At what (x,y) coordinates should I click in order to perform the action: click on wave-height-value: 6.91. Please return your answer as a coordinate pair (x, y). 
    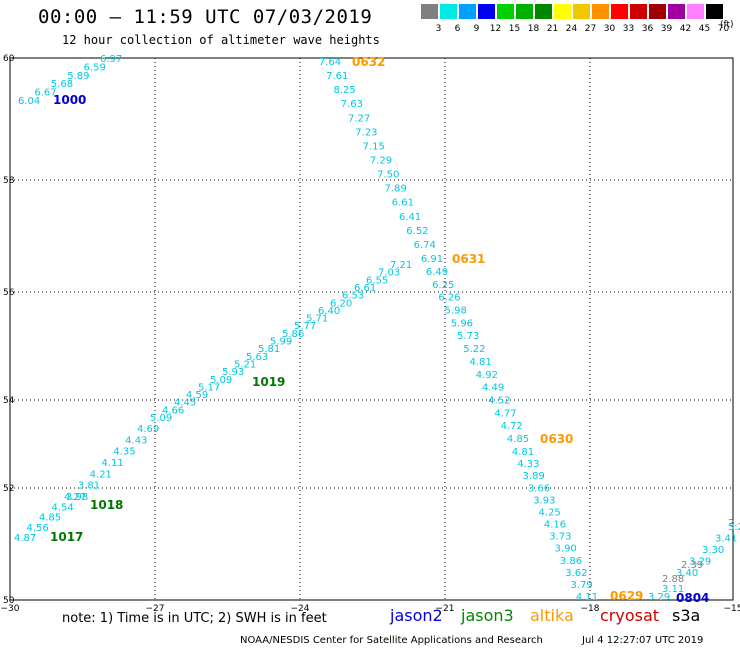
    Looking at the image, I should click on (432, 259).